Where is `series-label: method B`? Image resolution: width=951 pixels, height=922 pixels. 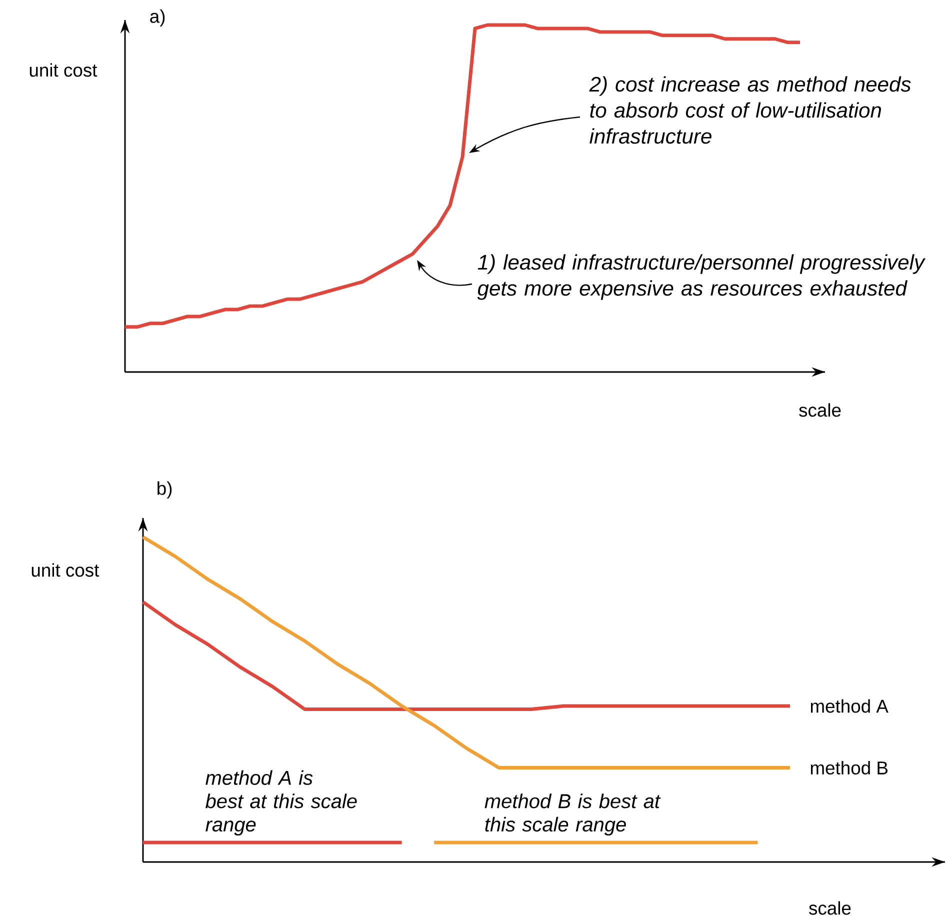
series-label: method B is located at coordinates (849, 767).